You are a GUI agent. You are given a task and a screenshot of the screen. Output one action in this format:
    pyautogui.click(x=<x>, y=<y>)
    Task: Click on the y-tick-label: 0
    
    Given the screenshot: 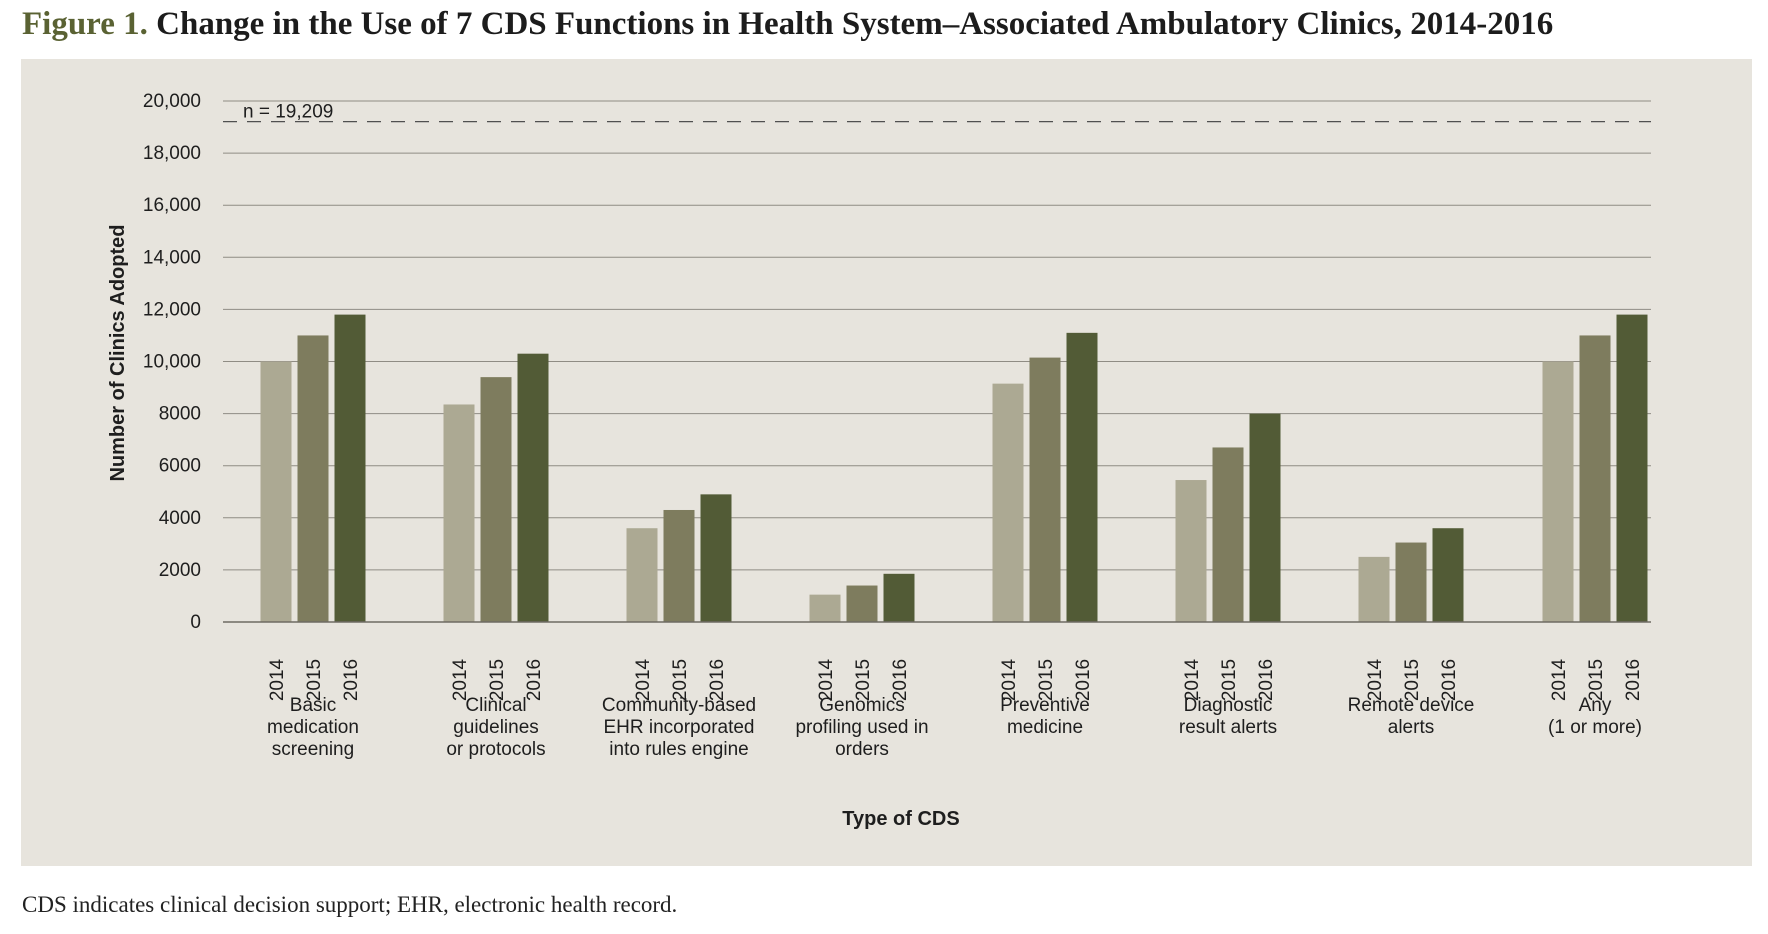 What is the action you would take?
    pyautogui.click(x=195, y=622)
    